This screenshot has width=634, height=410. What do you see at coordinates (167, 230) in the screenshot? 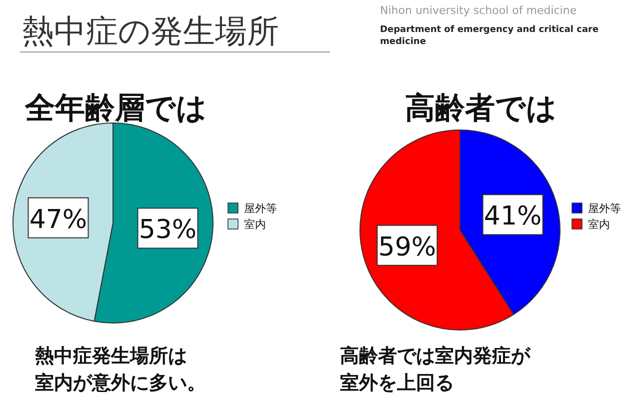
I see `data-label: 53%` at bounding box center [167, 230].